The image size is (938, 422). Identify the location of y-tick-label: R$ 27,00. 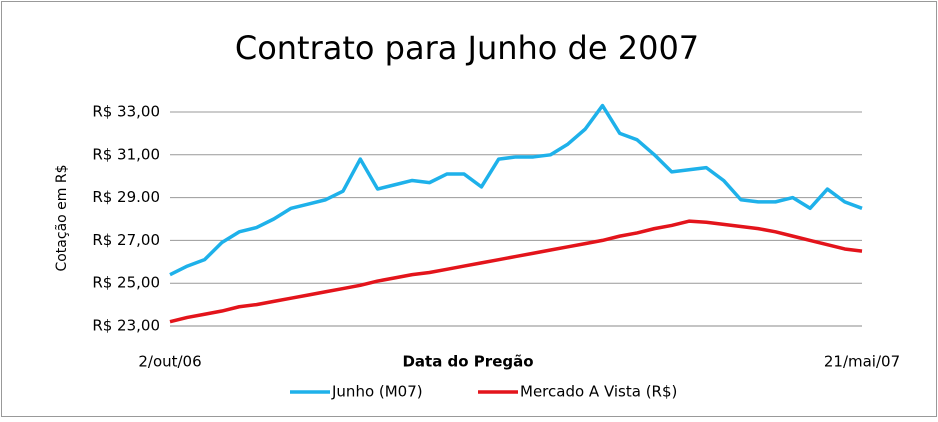
(126, 240).